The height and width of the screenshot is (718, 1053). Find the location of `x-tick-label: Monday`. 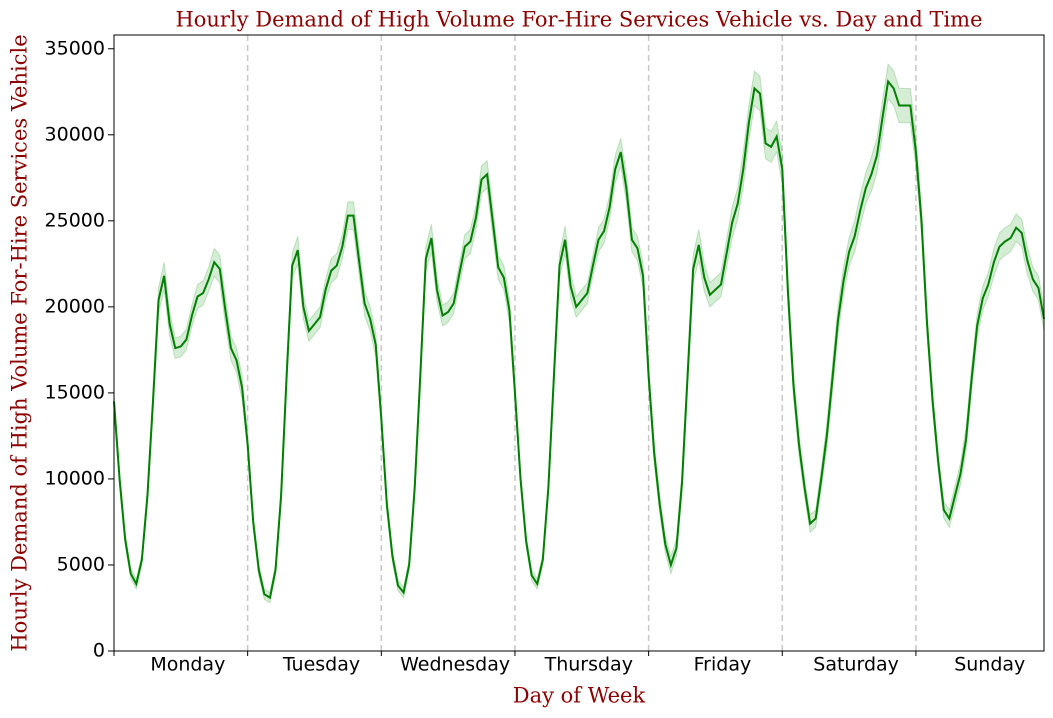

x-tick-label: Monday is located at coordinates (187, 665).